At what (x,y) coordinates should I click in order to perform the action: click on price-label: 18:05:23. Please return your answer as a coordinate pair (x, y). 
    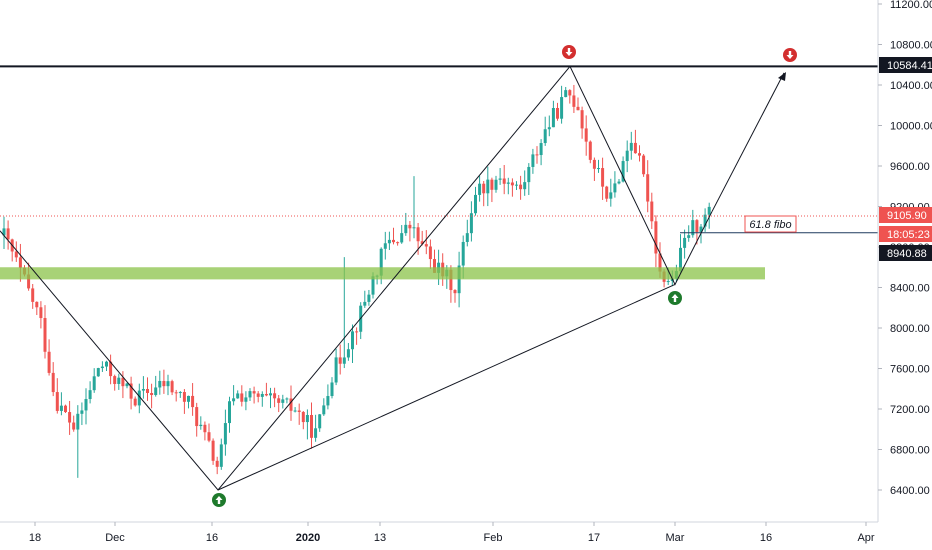
    Looking at the image, I should click on (905, 234).